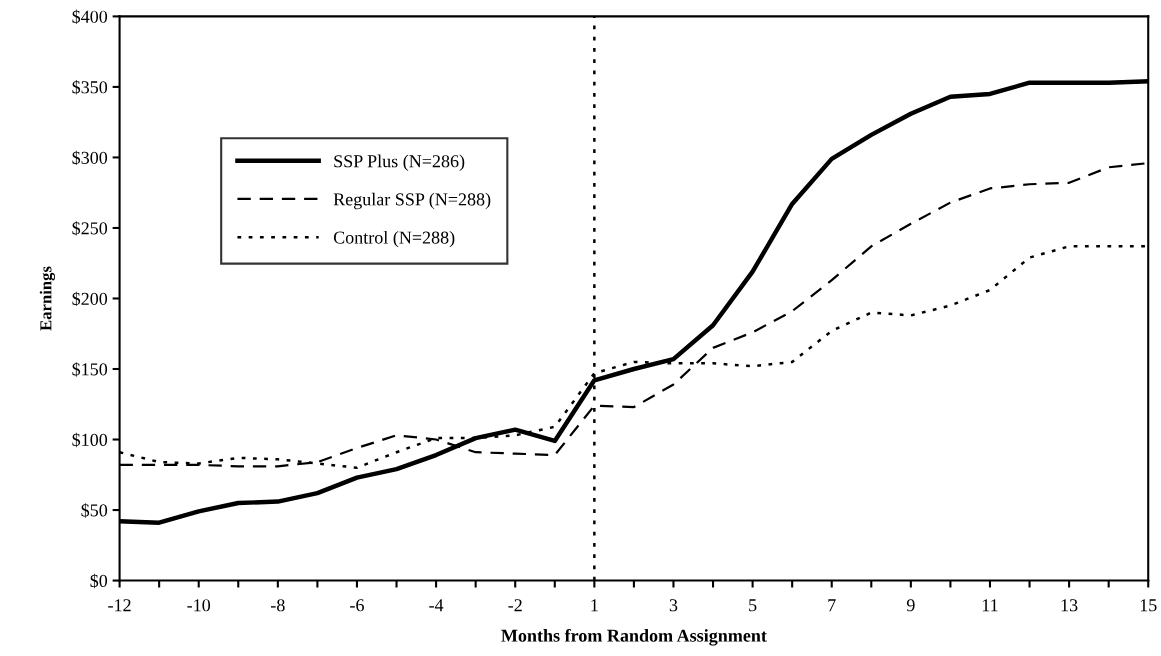  I want to click on y-tick-label: $300, so click(90, 158).